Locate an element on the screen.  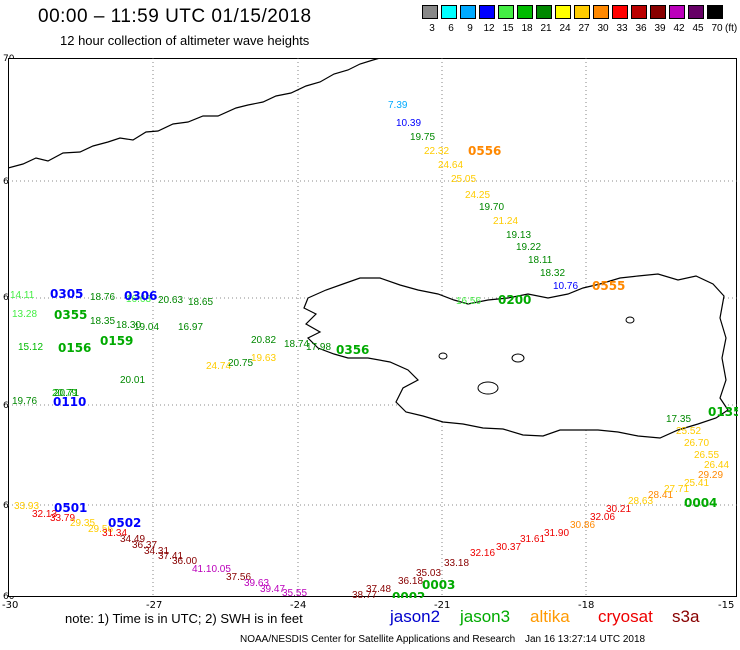
swh-value: 19.75 is located at coordinates (422, 137).